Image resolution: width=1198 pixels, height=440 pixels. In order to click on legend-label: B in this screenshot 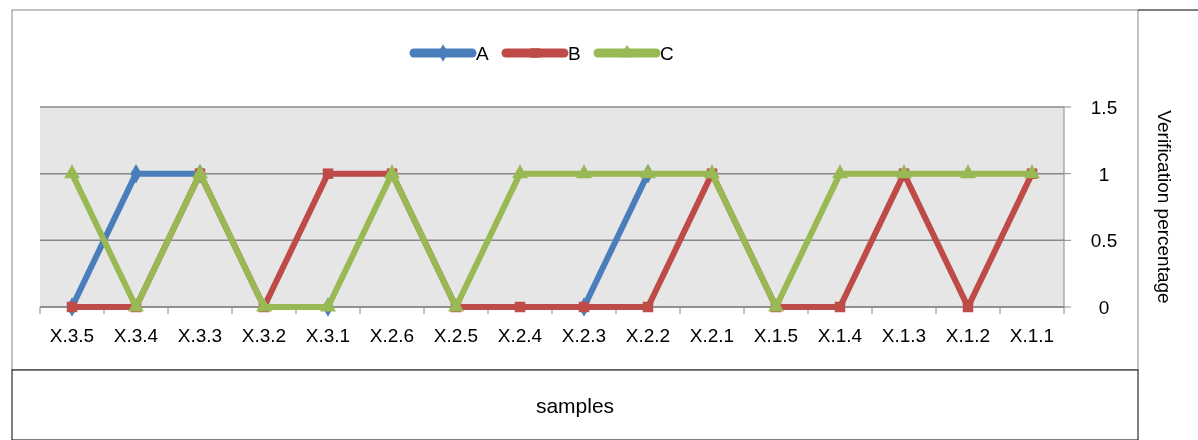, I will do `click(574, 53)`.